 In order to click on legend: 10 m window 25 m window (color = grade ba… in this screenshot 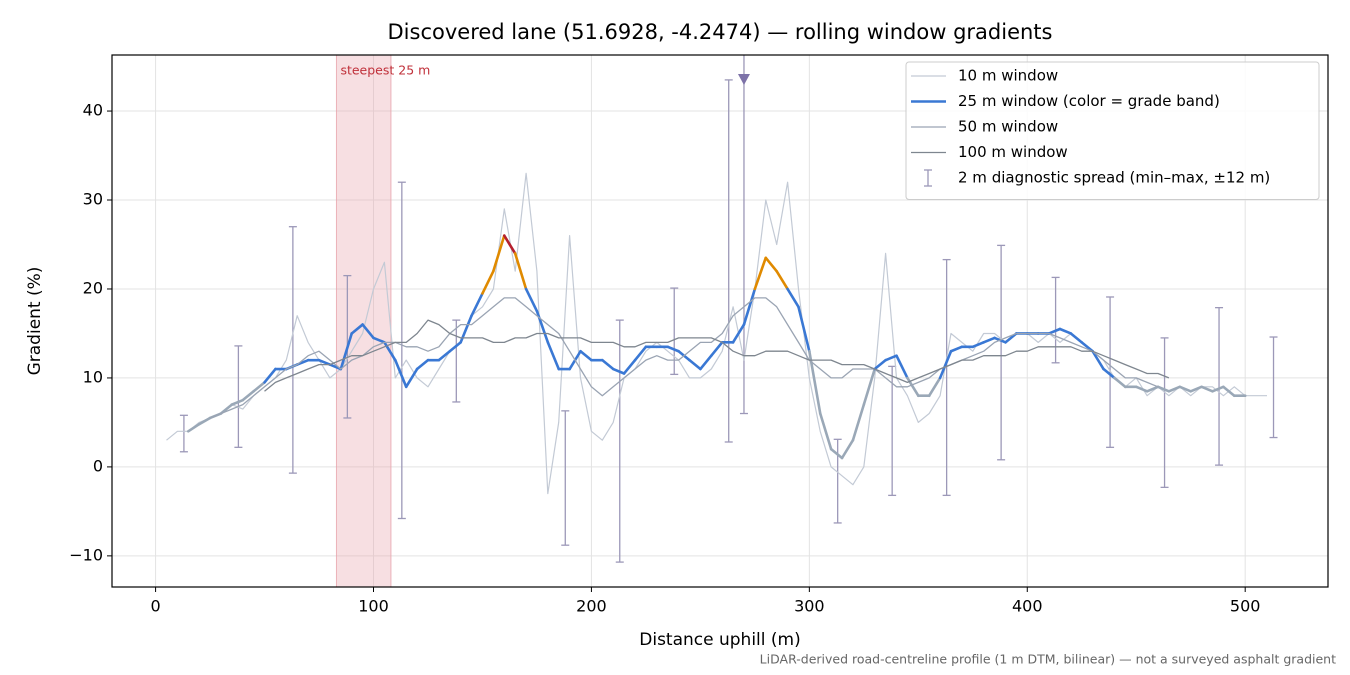, I will do `click(1112, 130)`.